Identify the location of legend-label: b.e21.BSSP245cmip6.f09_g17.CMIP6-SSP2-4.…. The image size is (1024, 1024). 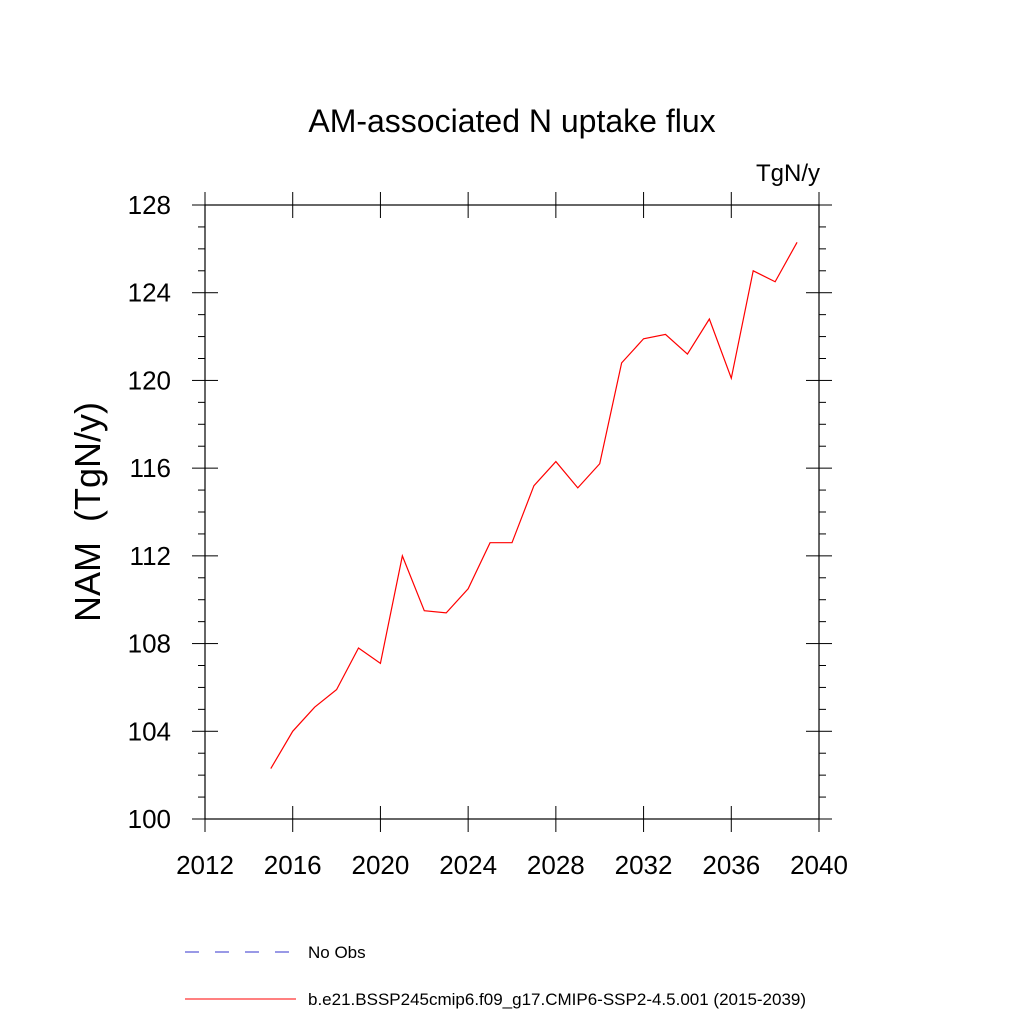
(557, 999).